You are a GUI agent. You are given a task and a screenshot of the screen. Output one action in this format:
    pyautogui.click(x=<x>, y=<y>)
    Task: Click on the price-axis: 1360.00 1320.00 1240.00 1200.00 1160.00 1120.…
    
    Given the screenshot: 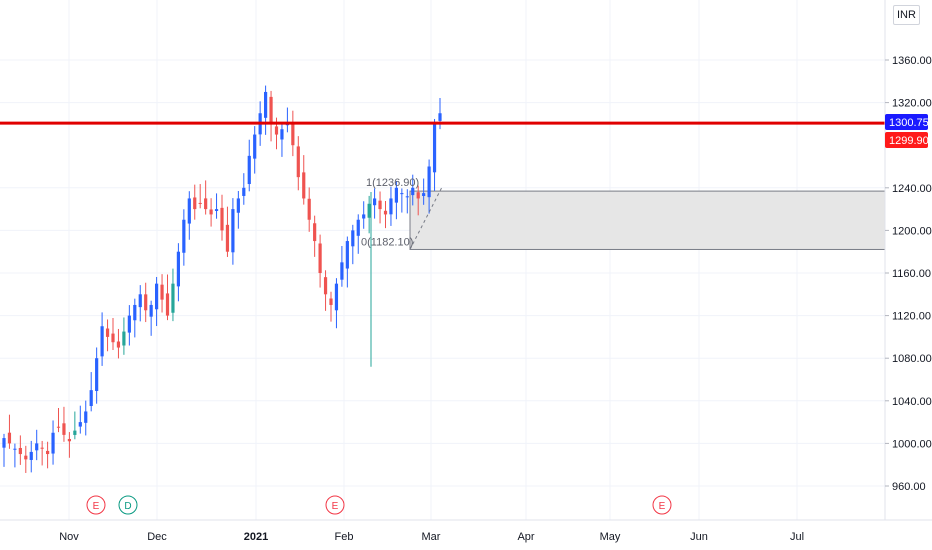 What is the action you would take?
    pyautogui.click(x=908, y=275)
    